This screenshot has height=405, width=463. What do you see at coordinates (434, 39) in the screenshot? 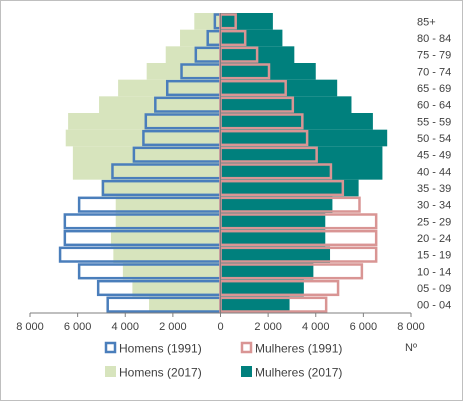
I see `category-label: 80 - 84` at bounding box center [434, 39].